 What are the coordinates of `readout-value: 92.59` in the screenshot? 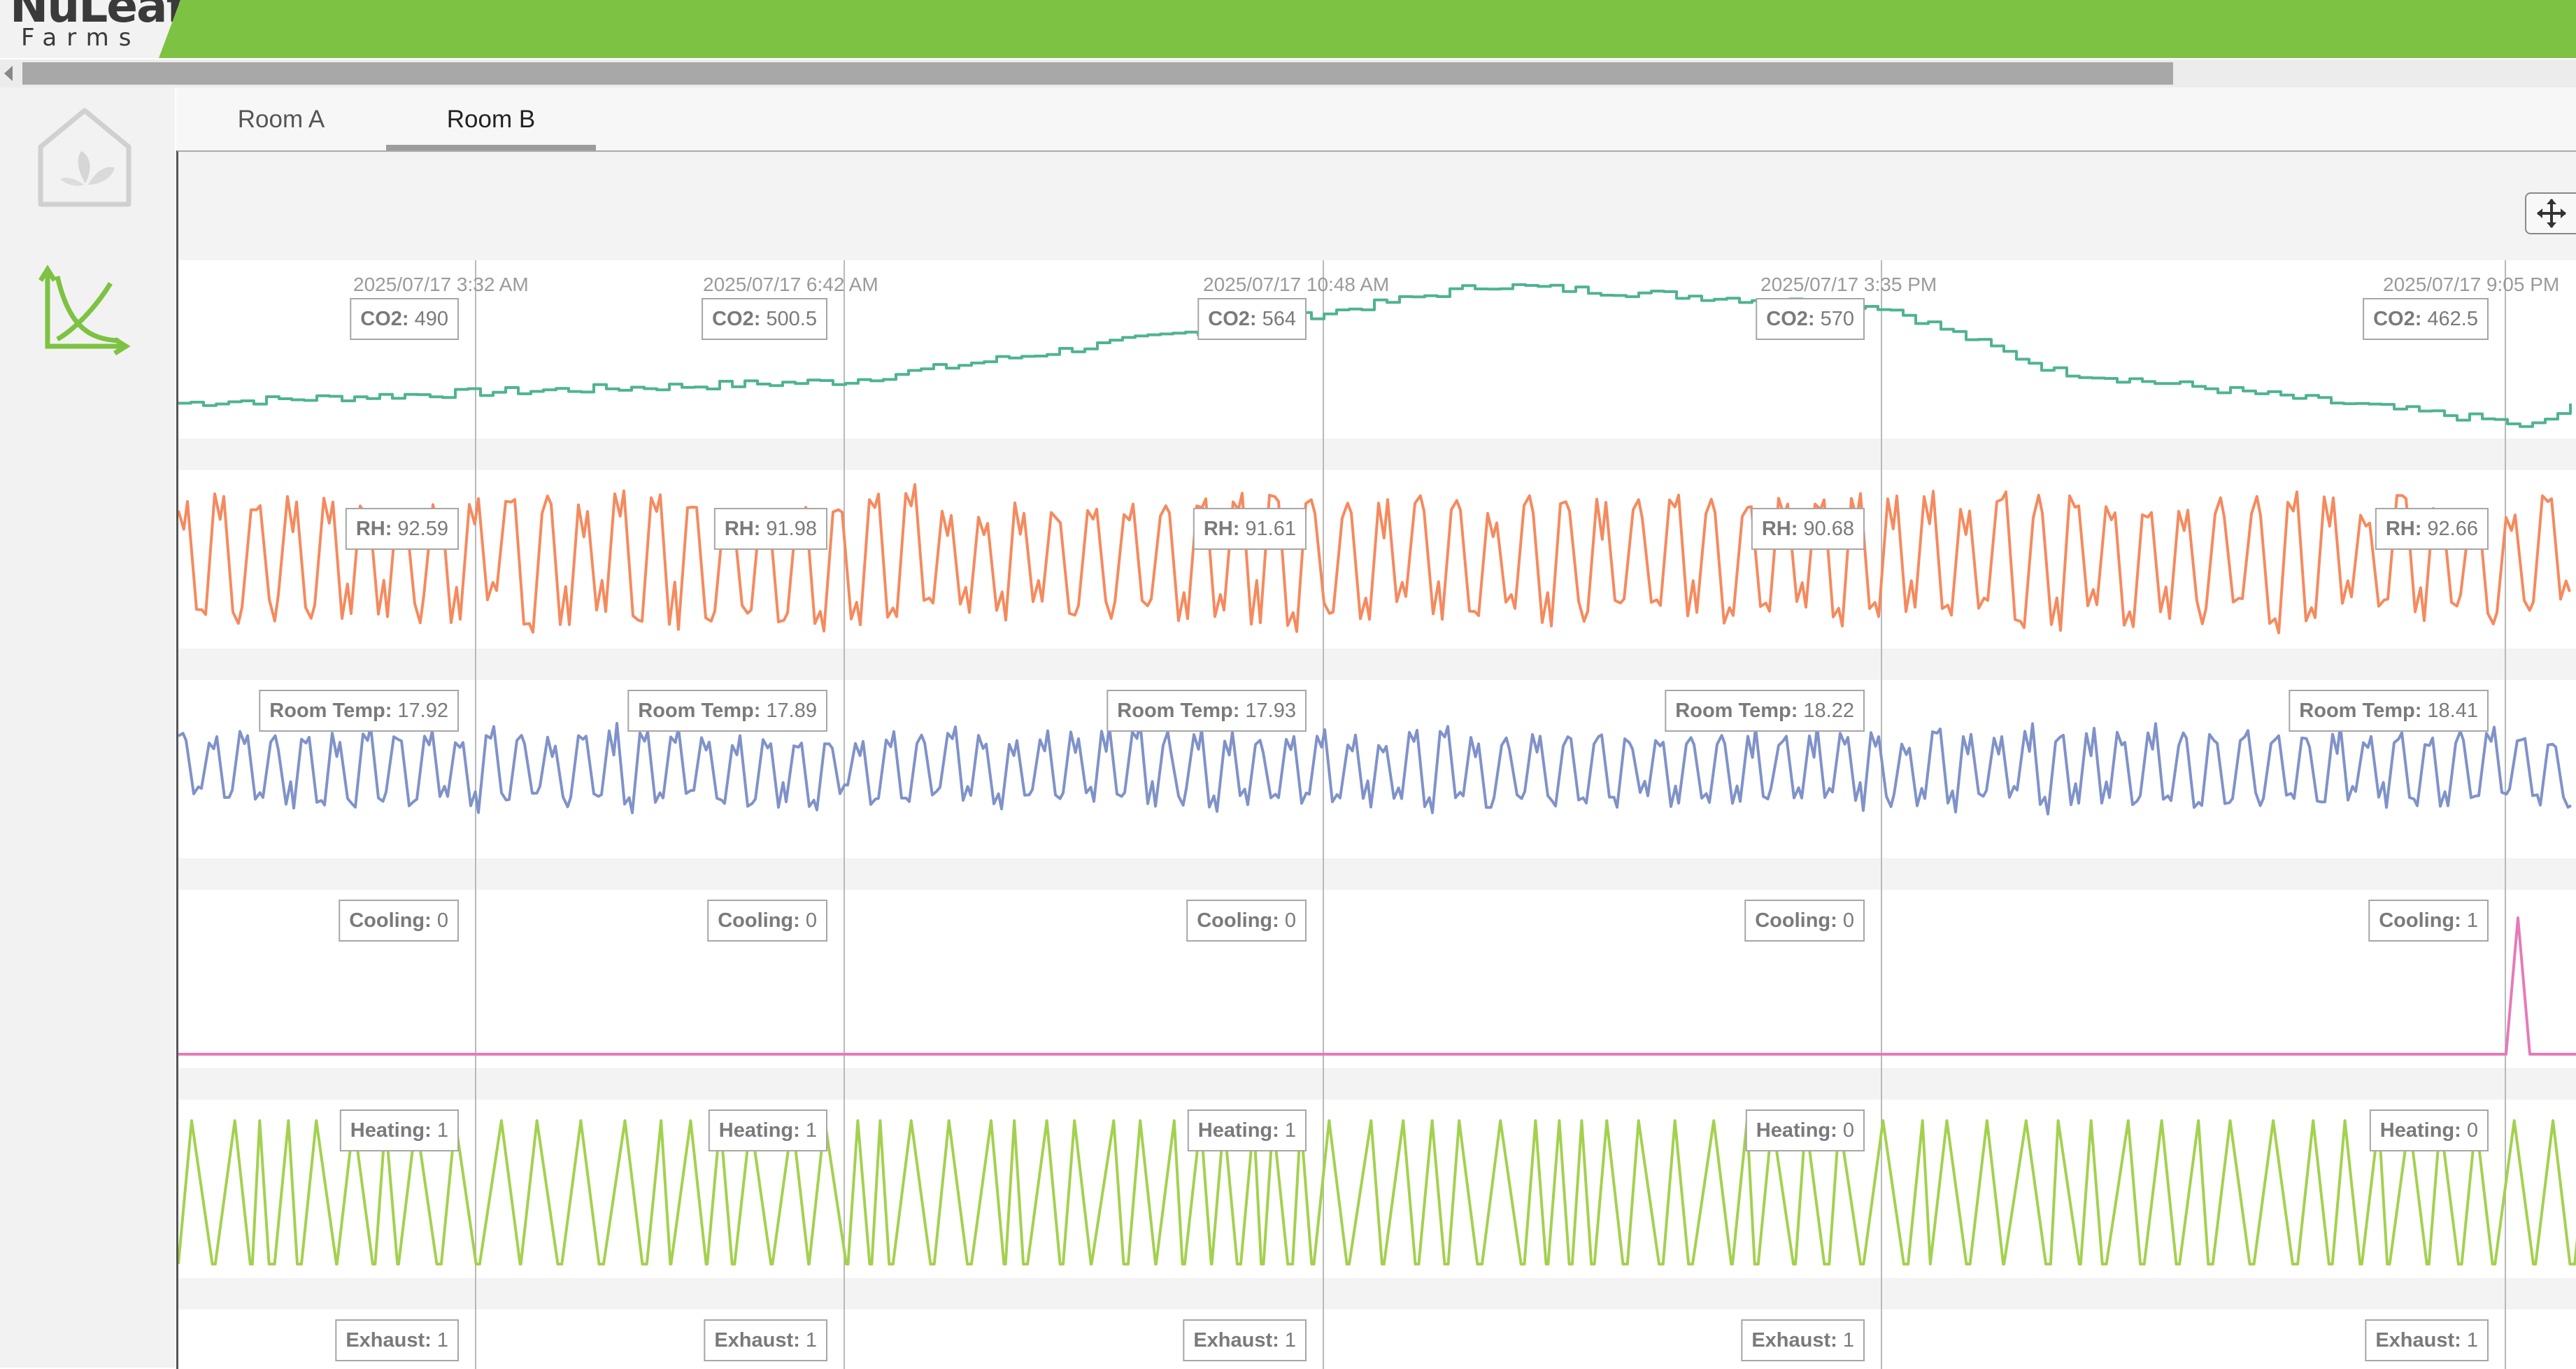 It's located at (422, 529).